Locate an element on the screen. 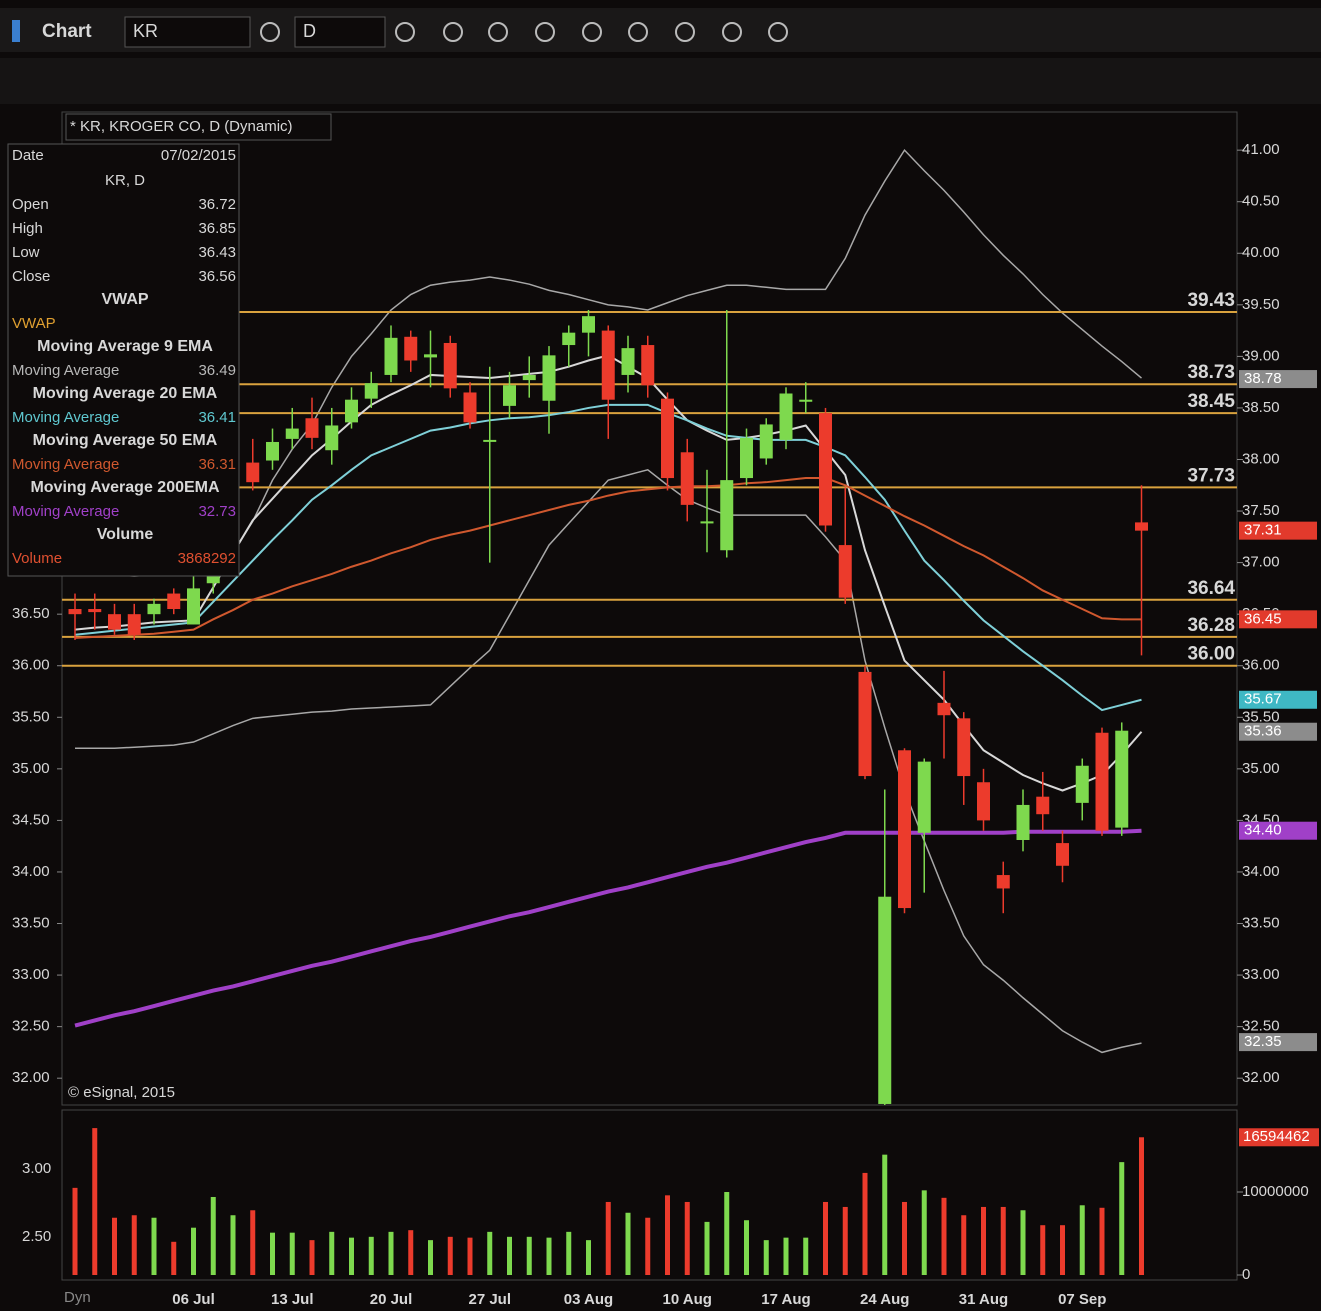 The width and height of the screenshot is (1321, 1311). x-tick-label: 17 Aug is located at coordinates (785, 1299).